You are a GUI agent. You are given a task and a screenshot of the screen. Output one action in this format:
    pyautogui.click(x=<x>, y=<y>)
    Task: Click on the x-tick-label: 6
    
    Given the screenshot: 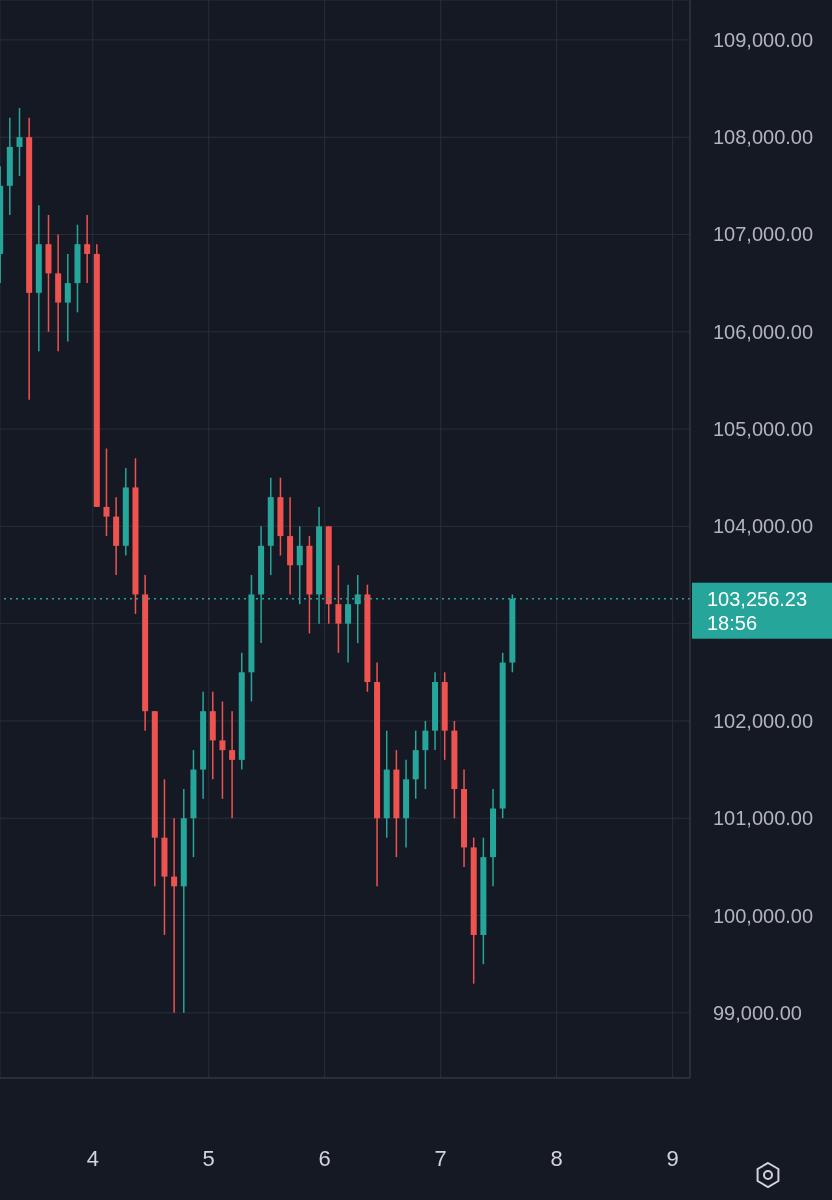 What is the action you would take?
    pyautogui.click(x=324, y=1158)
    